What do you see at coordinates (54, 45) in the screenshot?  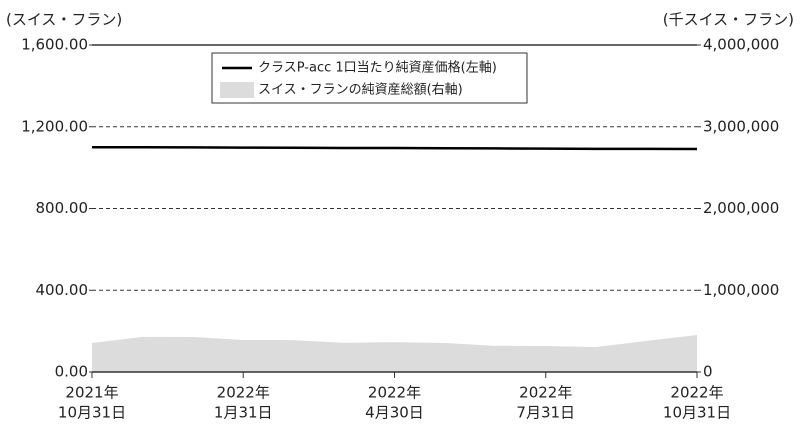 I see `y-tick-label: 1,600.00` at bounding box center [54, 45].